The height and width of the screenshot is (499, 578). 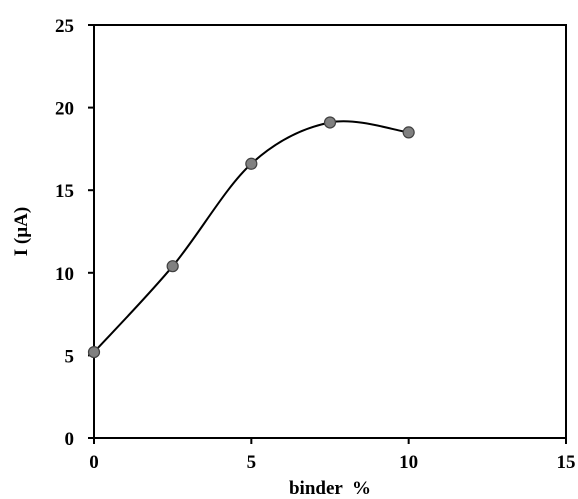 What do you see at coordinates (94, 462) in the screenshot?
I see `x-tick-label: 0` at bounding box center [94, 462].